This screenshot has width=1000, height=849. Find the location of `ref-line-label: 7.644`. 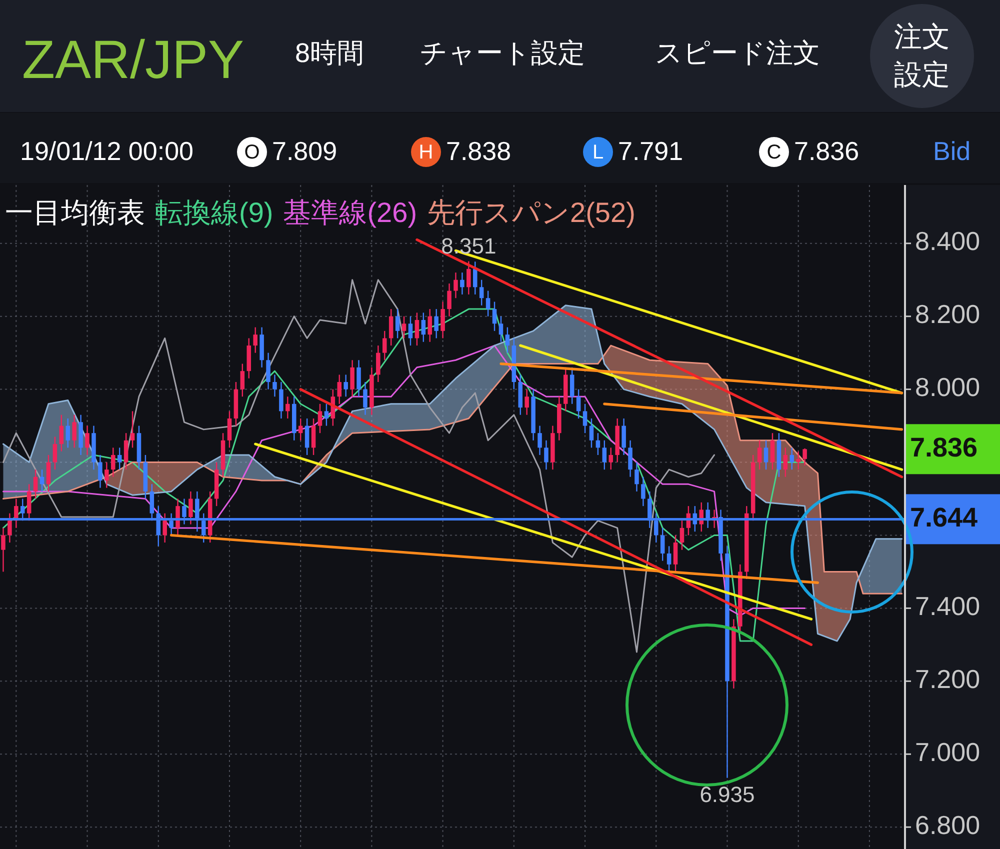

ref-line-label: 7.644 is located at coordinates (944, 517).